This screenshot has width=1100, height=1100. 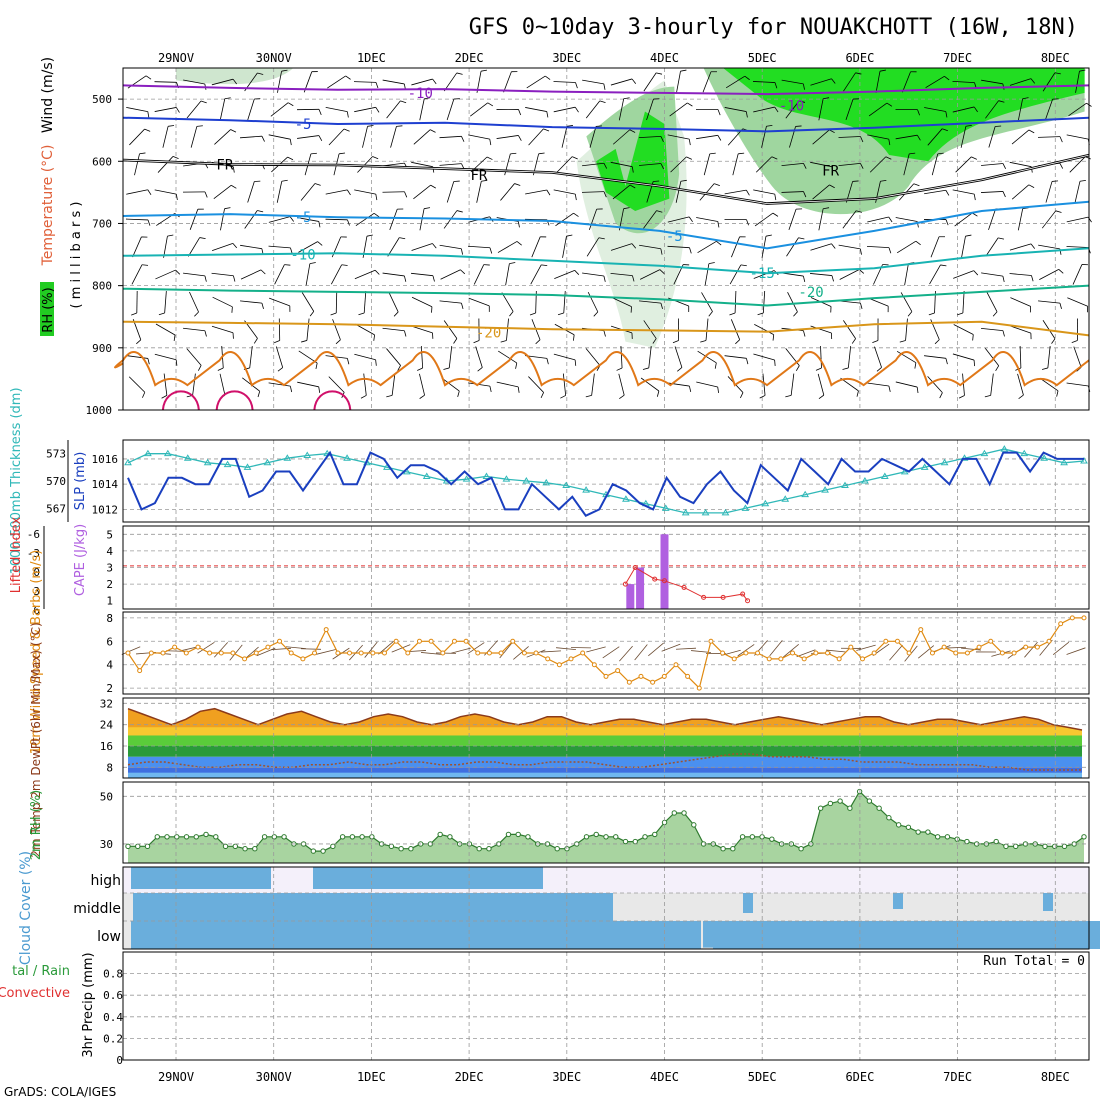 I want to click on axis-label-wind: Wind (m/s), so click(x=48, y=95).